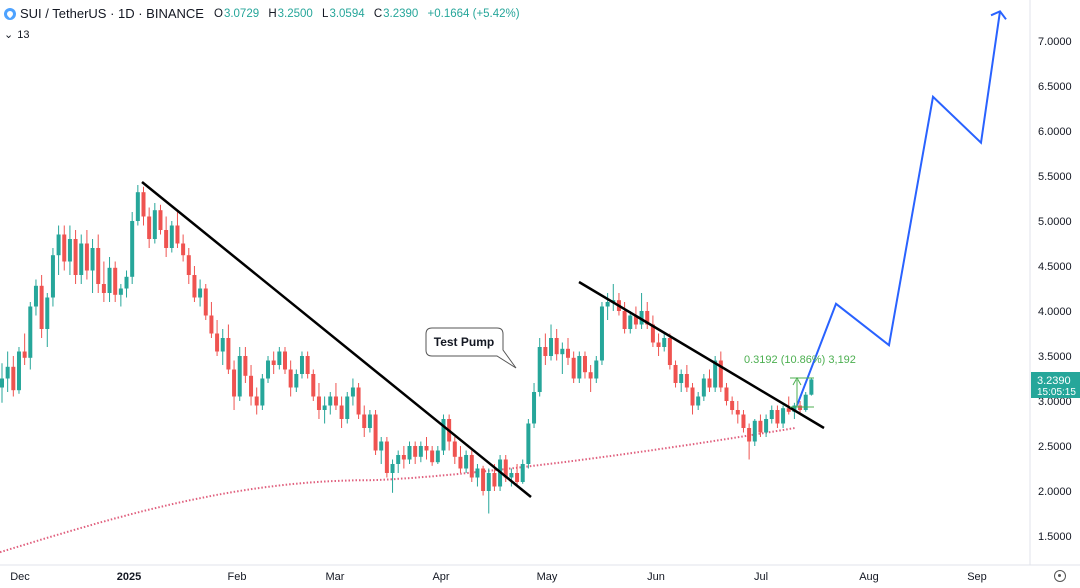 The height and width of the screenshot is (588, 1080). I want to click on measure-tool, so click(802, 392).